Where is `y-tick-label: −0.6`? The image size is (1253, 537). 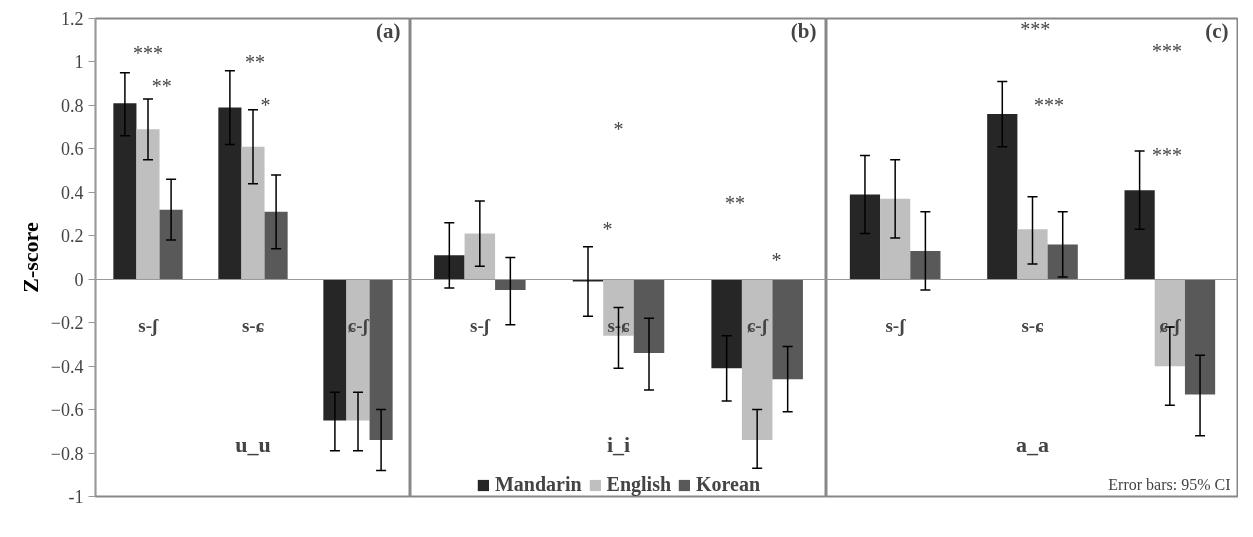
y-tick-label: −0.6 is located at coordinates (67, 410).